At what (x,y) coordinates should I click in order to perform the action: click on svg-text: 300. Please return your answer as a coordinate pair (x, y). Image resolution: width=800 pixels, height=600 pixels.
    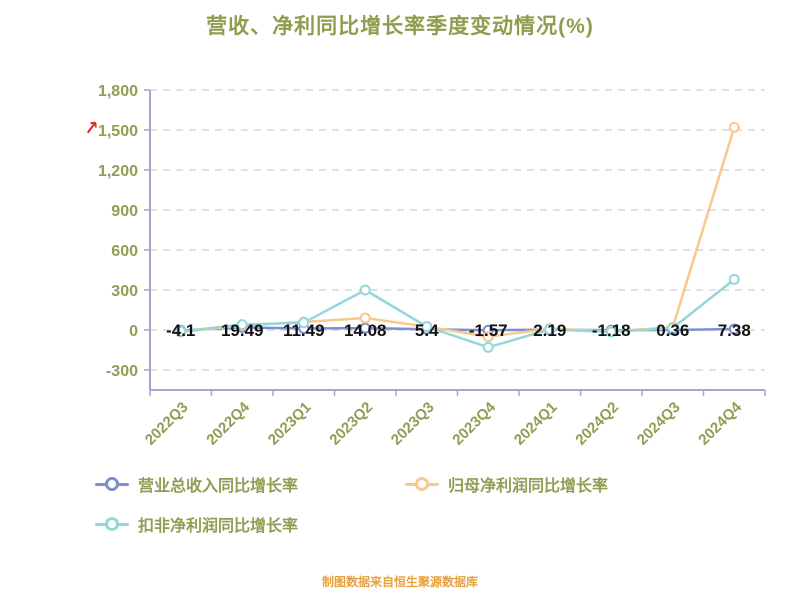
    Looking at the image, I should click on (124, 291).